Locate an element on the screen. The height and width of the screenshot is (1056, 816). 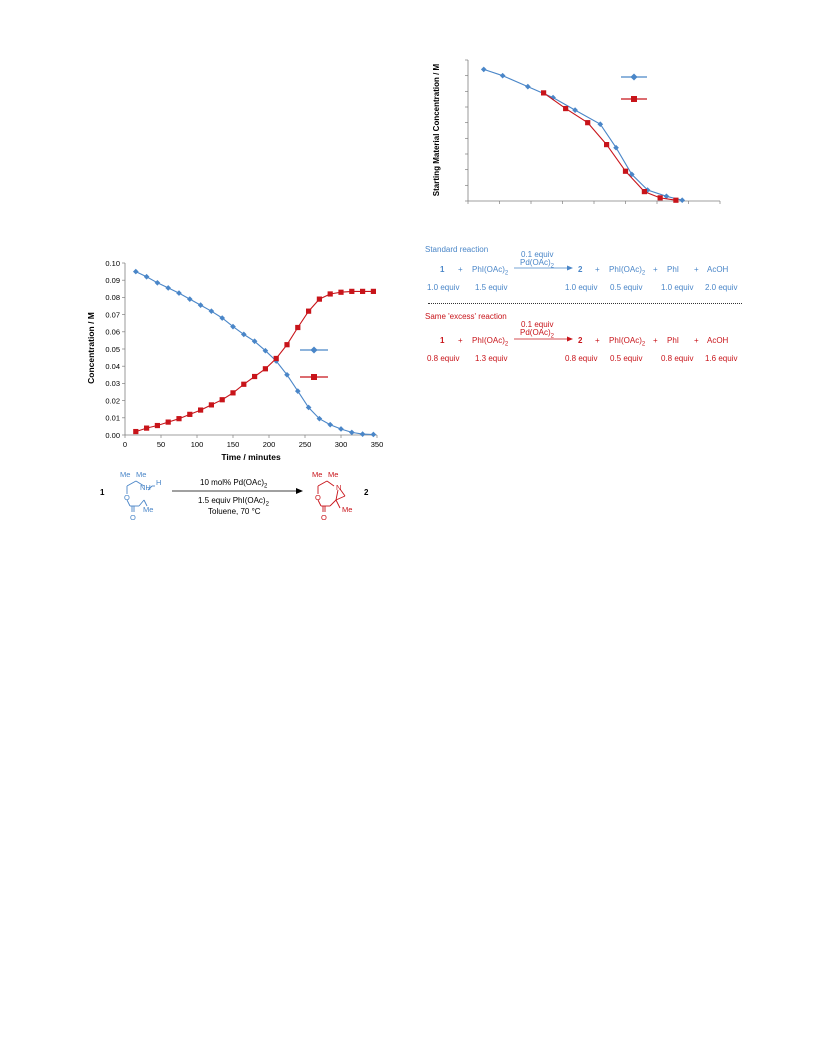
y-tick-label: 0.06 is located at coordinates (112, 332).